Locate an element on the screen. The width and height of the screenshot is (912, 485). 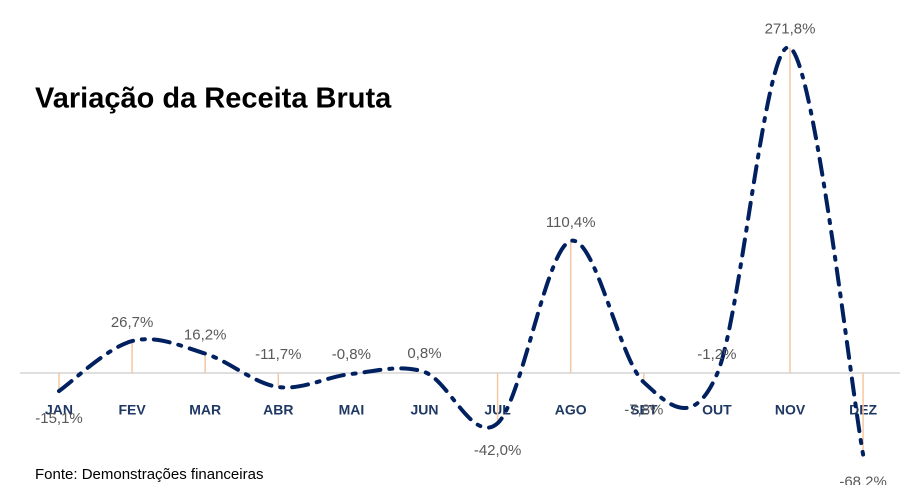
data-label: -11,7% is located at coordinates (278, 354).